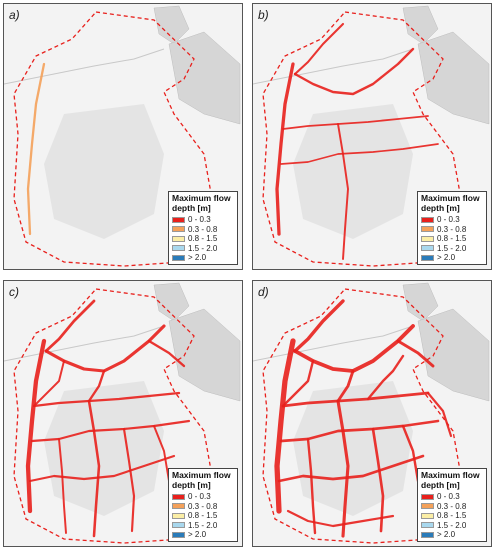  I want to click on panel-label: c), so click(14, 292).